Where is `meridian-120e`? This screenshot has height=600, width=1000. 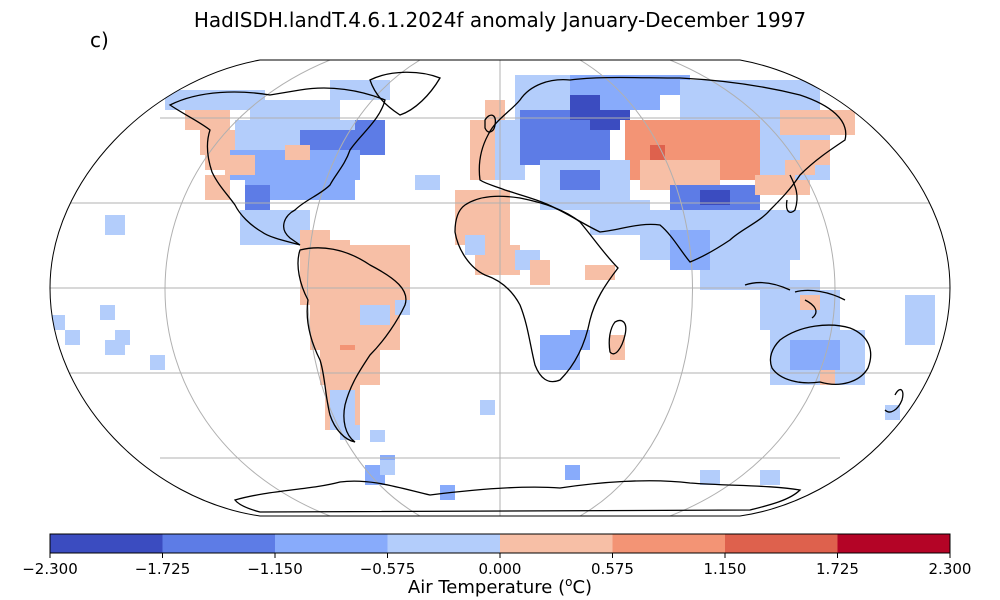 meridian-120e is located at coordinates (752, 288).